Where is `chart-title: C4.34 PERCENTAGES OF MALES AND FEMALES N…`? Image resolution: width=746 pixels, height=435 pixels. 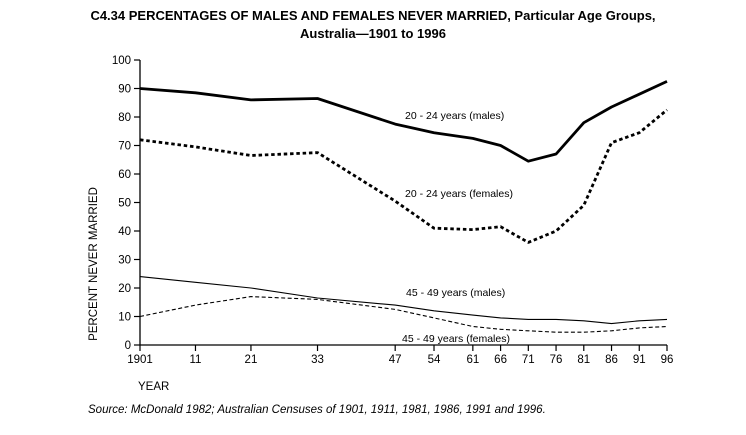
chart-title: C4.34 PERCENTAGES OF MALES AND FEMALES N… is located at coordinates (373, 24).